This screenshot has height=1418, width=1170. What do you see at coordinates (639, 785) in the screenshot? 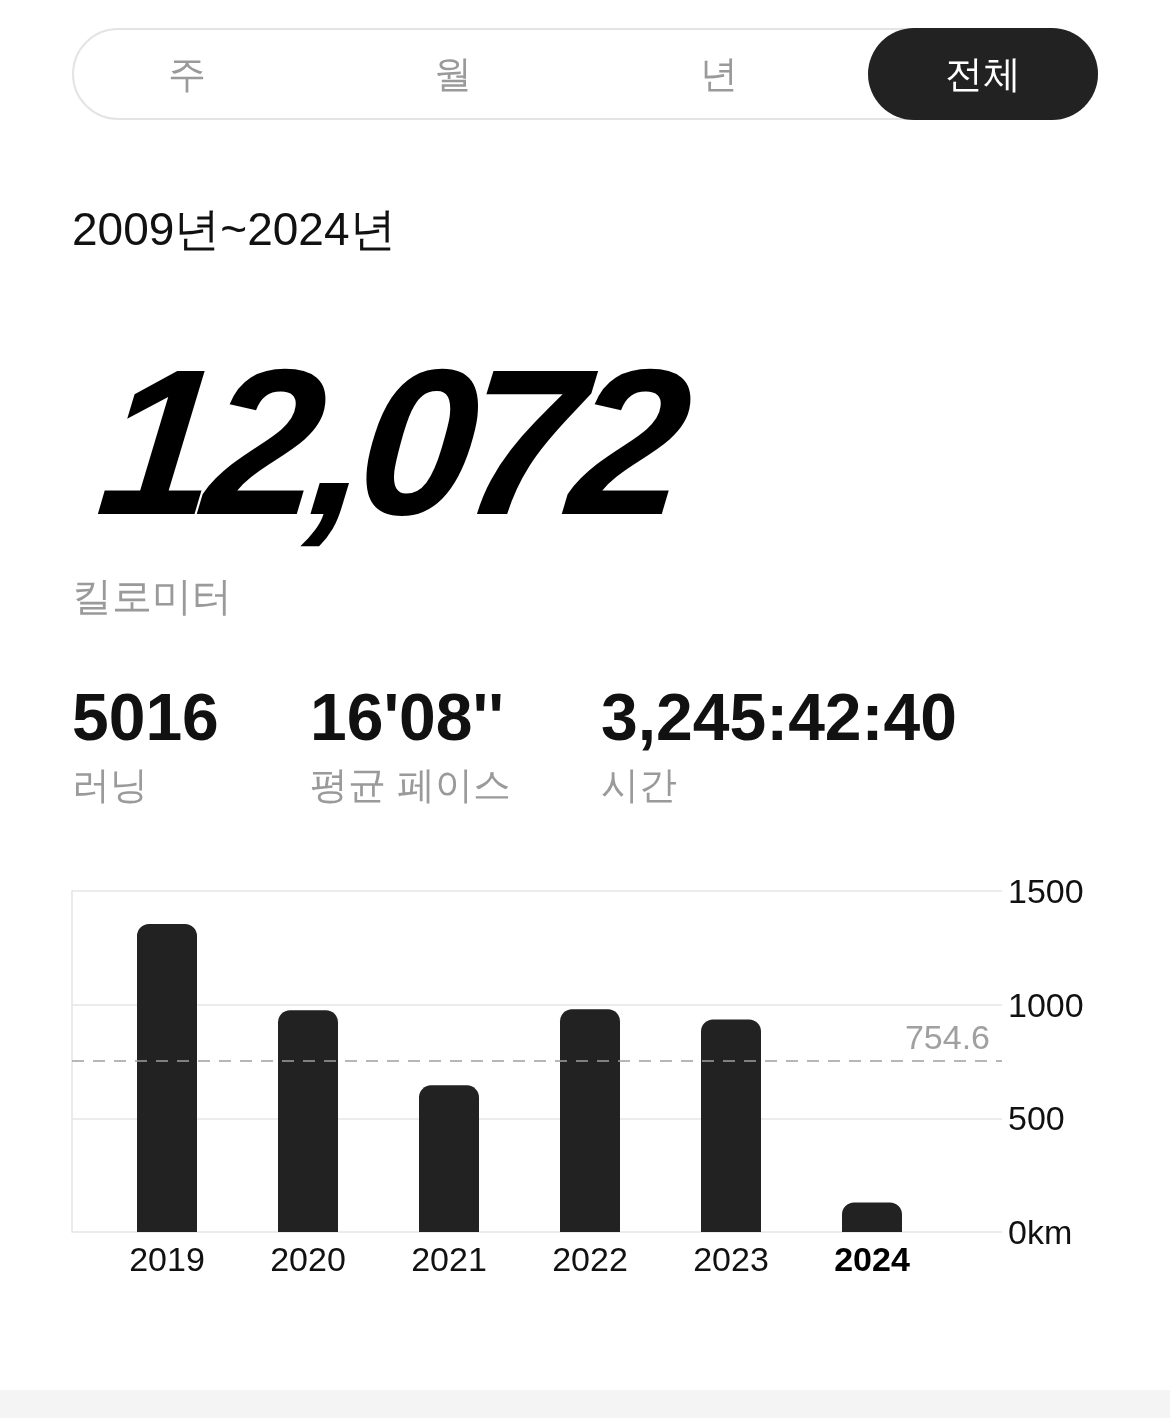
I see `text: 시간` at bounding box center [639, 785].